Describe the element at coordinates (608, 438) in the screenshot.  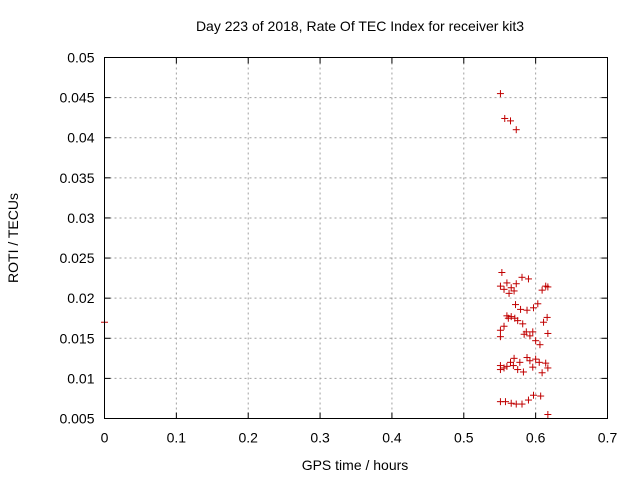
I see `x-tick-label: 0.7` at that location.